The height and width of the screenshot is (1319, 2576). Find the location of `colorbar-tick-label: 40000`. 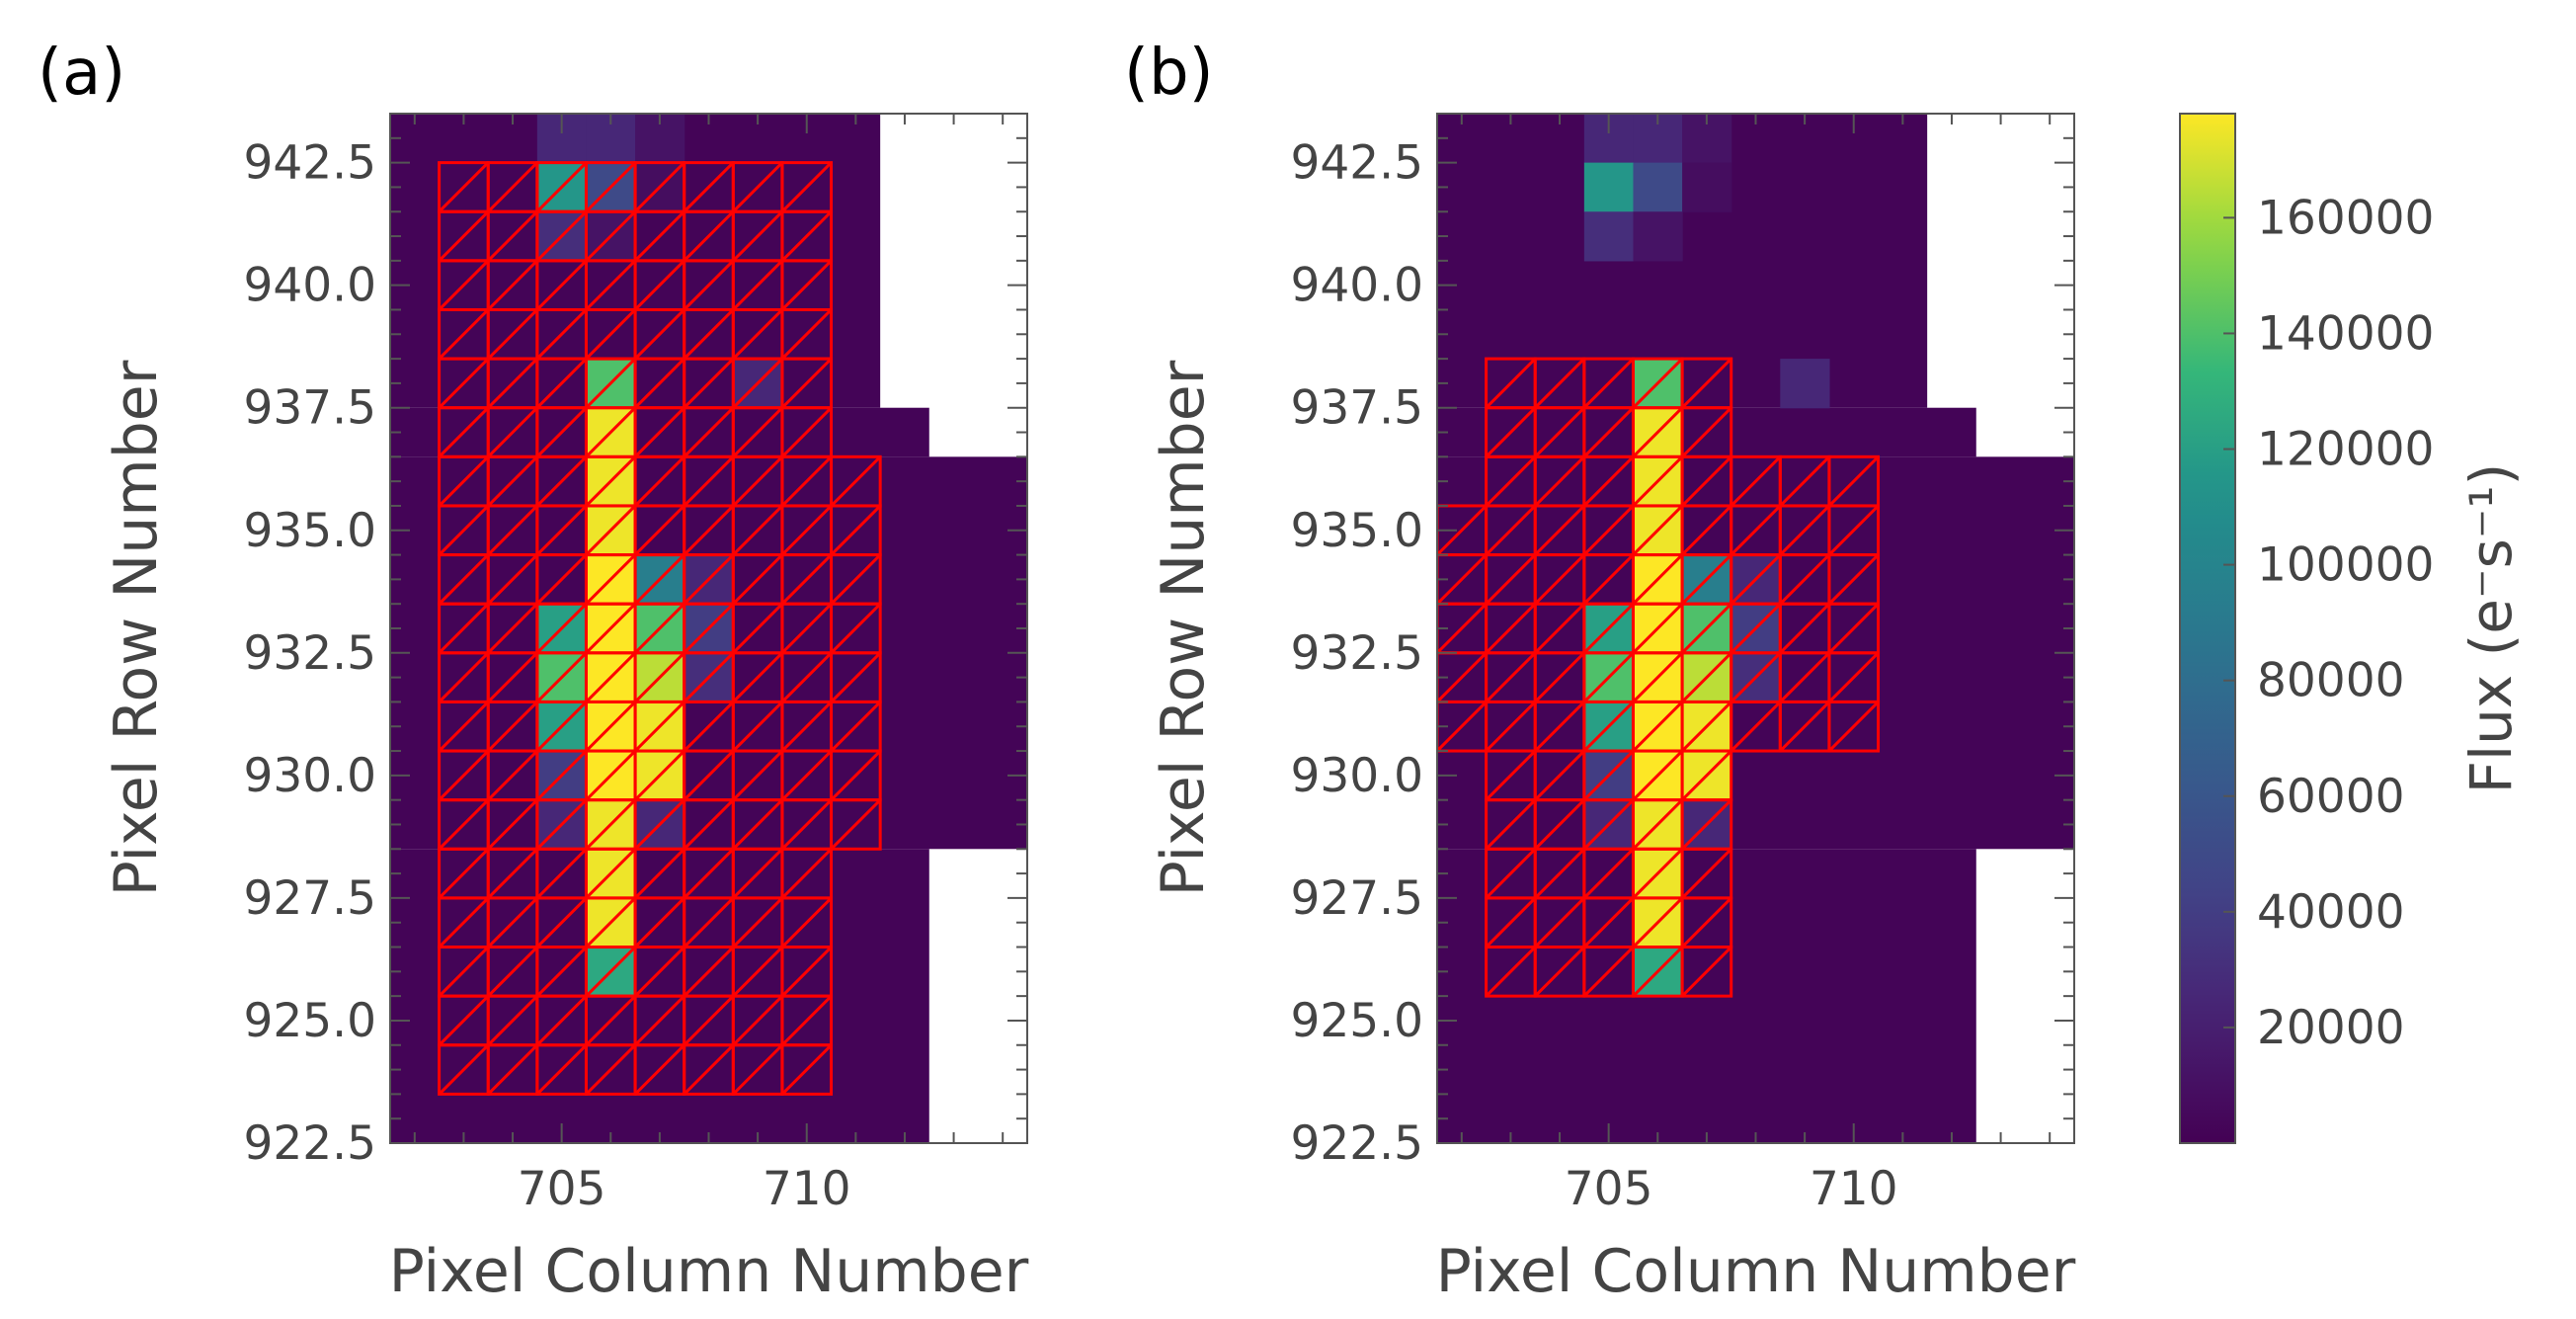

colorbar-tick-label: 40000 is located at coordinates (2331, 912).